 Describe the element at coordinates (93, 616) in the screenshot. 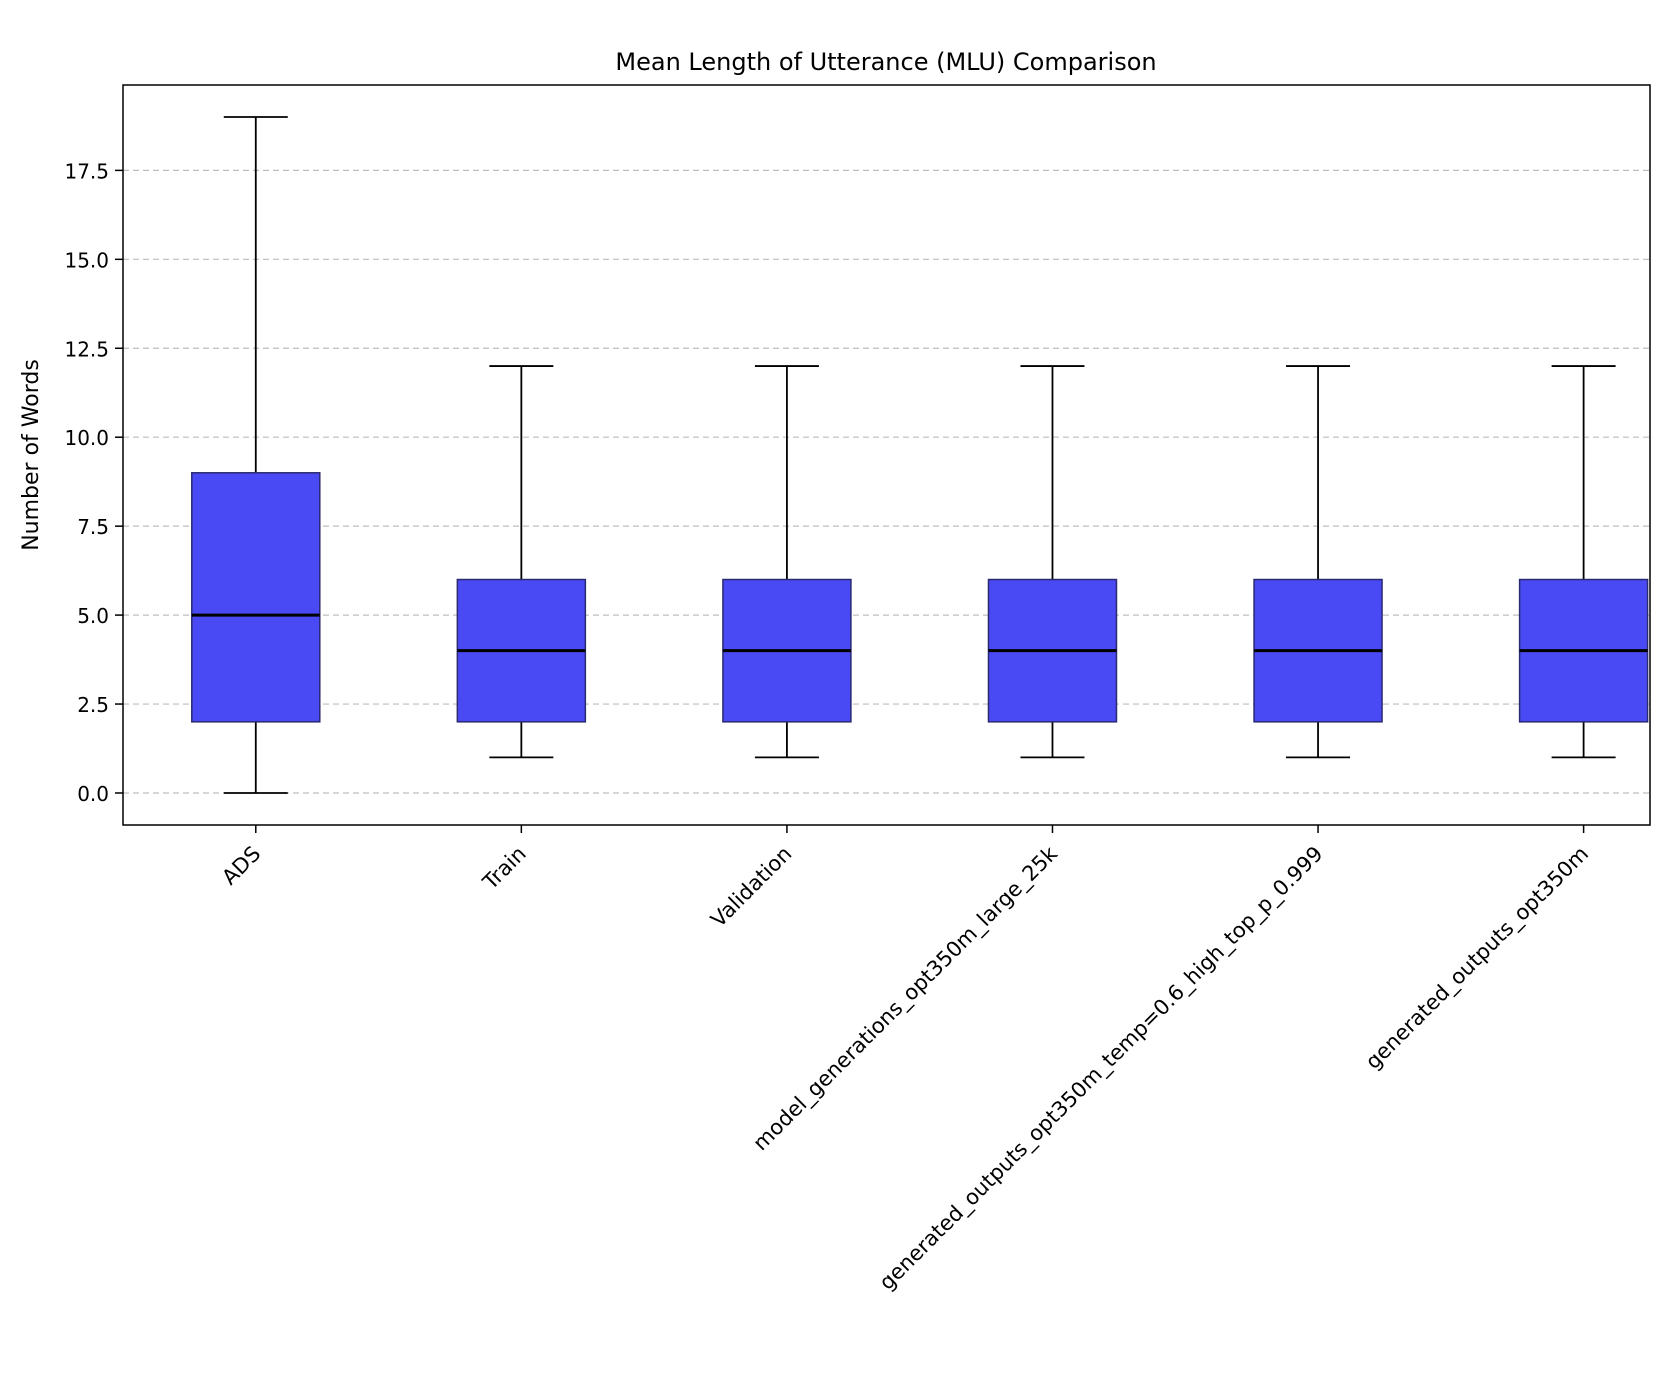

I see `y-tick-label: 5.0` at that location.